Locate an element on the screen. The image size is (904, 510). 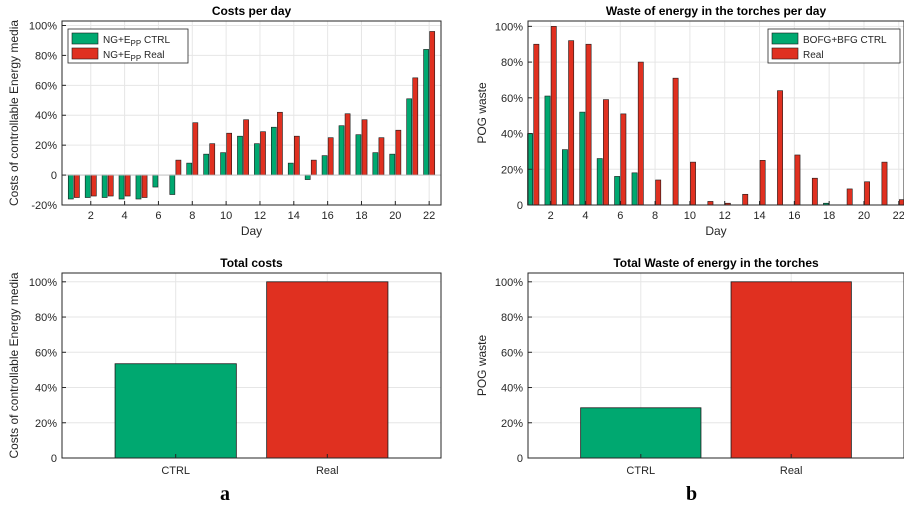
y-tick-label: 80% is located at coordinates (46, 56).